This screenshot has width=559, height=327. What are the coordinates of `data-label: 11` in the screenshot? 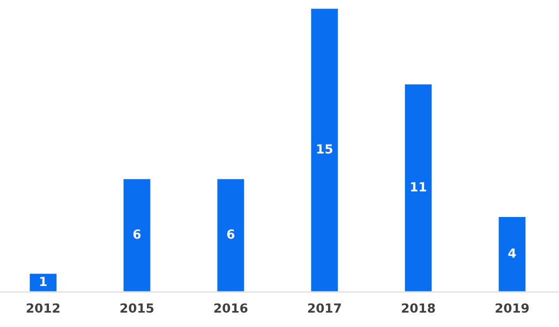 It's located at (418, 187).